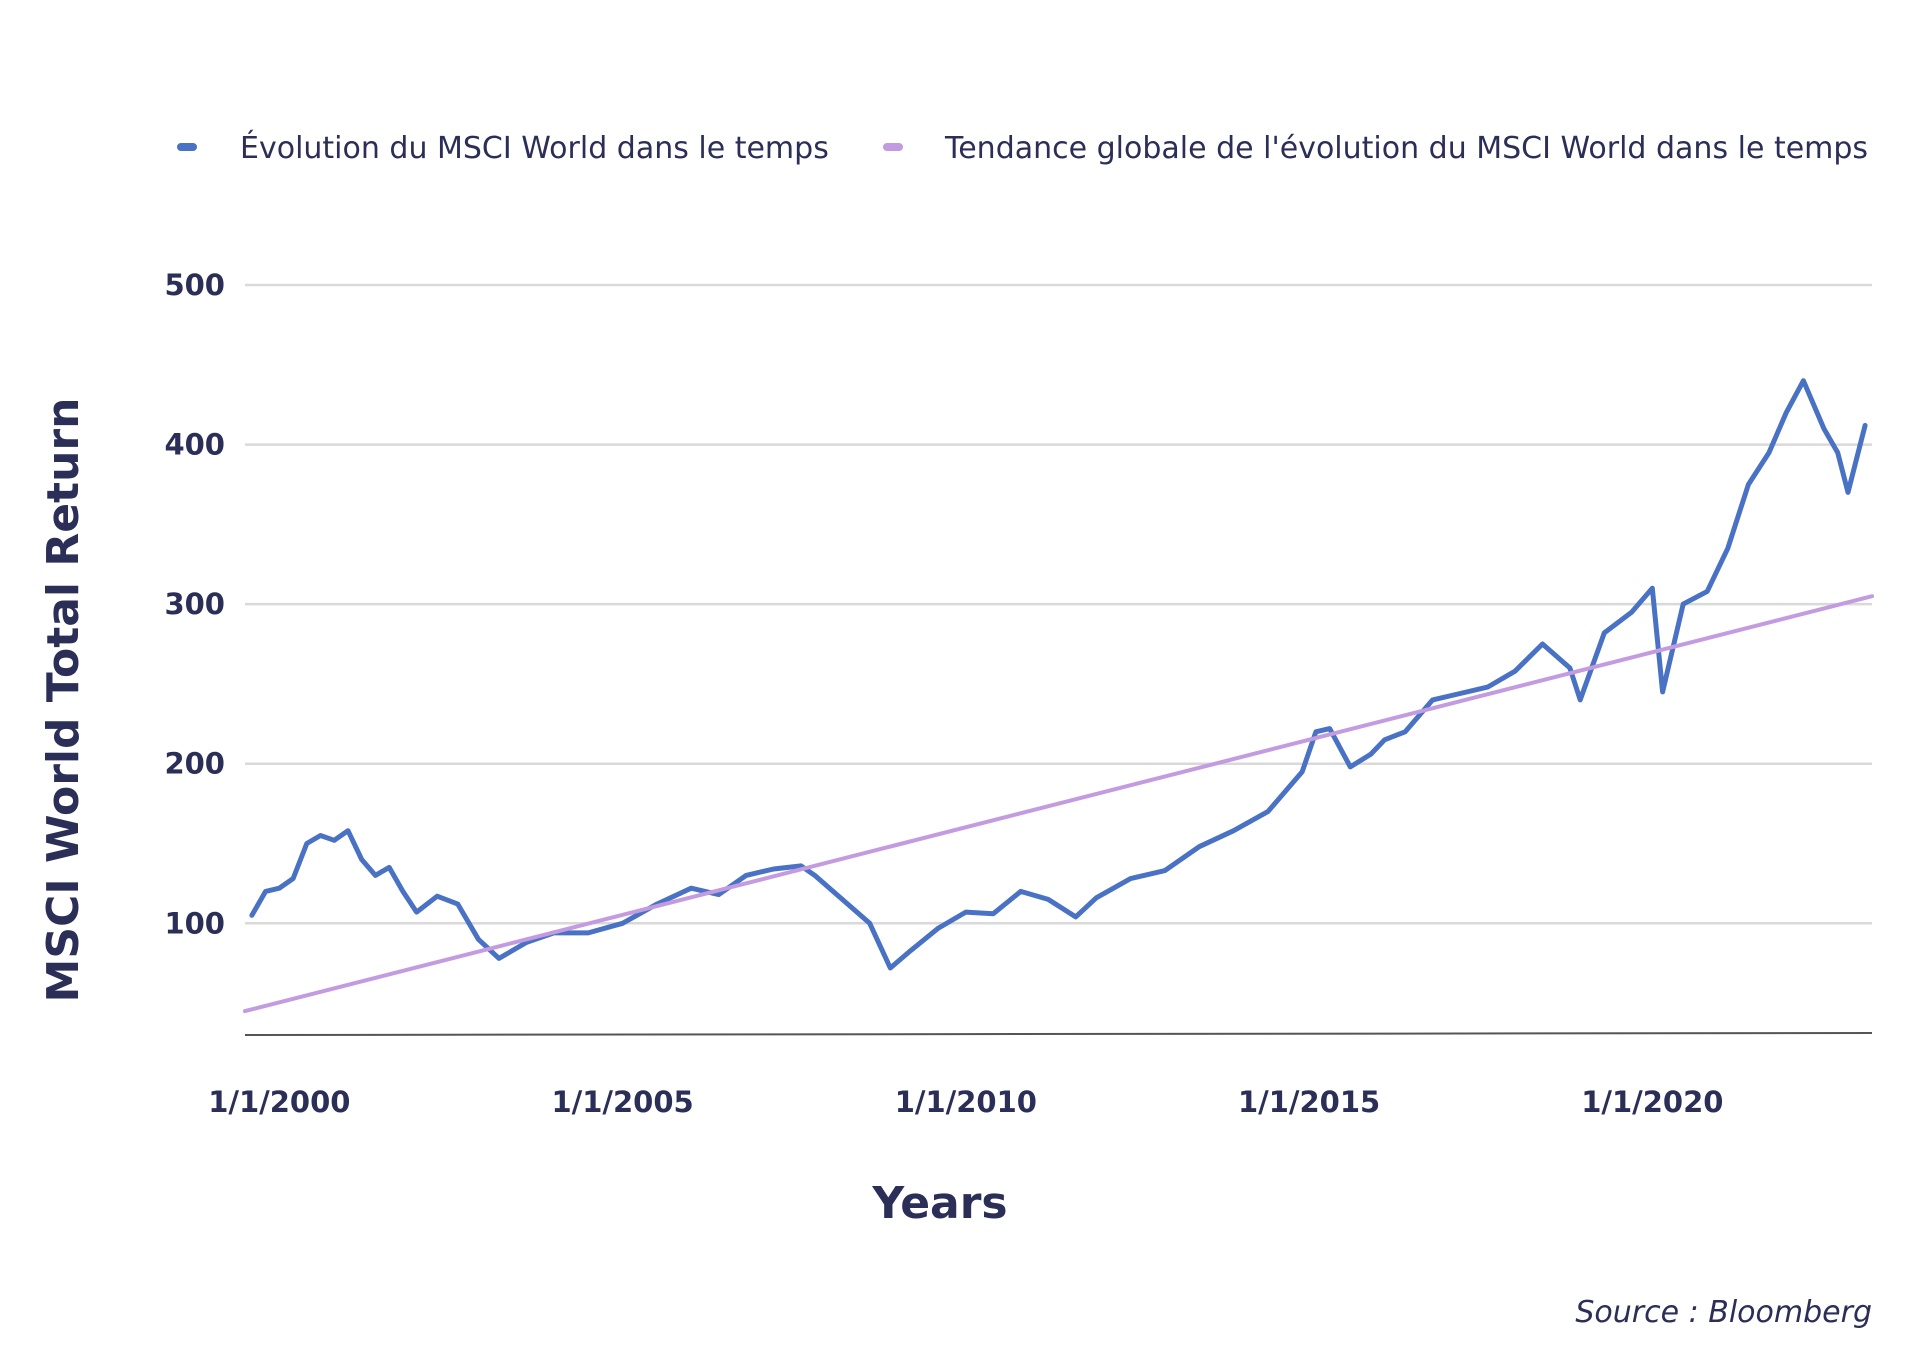 The height and width of the screenshot is (1356, 1920). I want to click on x-tick-label: 1/1/2000, so click(279, 1102).